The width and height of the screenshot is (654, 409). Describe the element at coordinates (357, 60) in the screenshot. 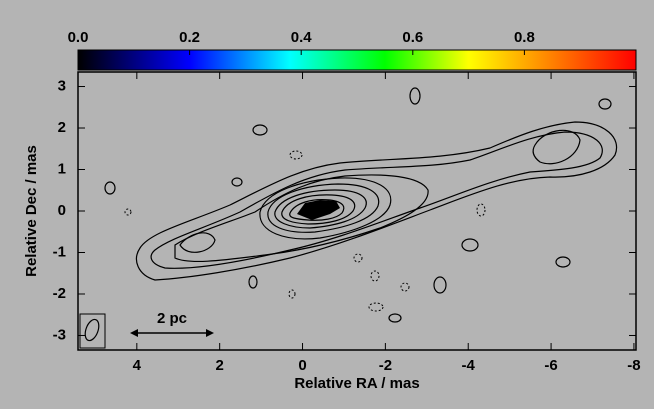

I see `colorbar` at that location.